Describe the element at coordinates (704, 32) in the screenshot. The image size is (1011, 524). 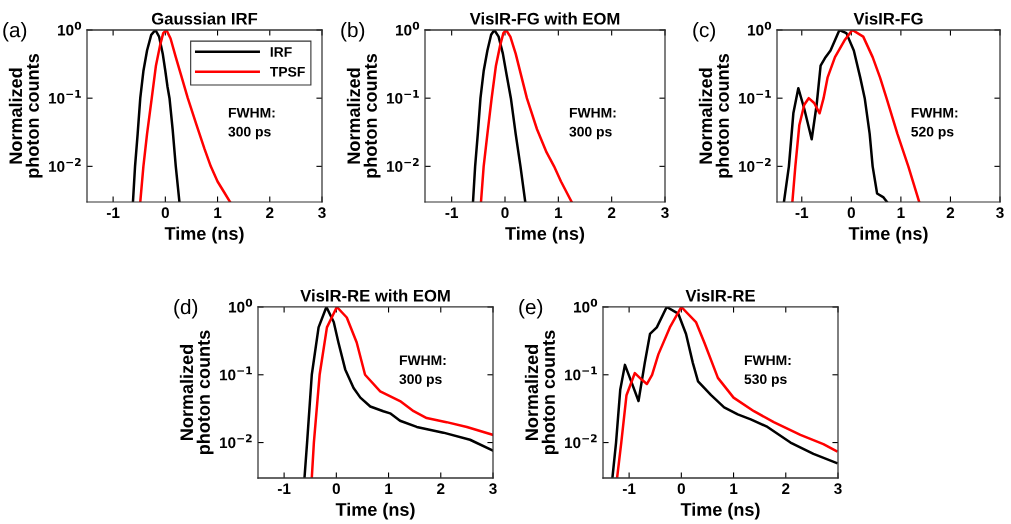
I see `text: (c)` at that location.